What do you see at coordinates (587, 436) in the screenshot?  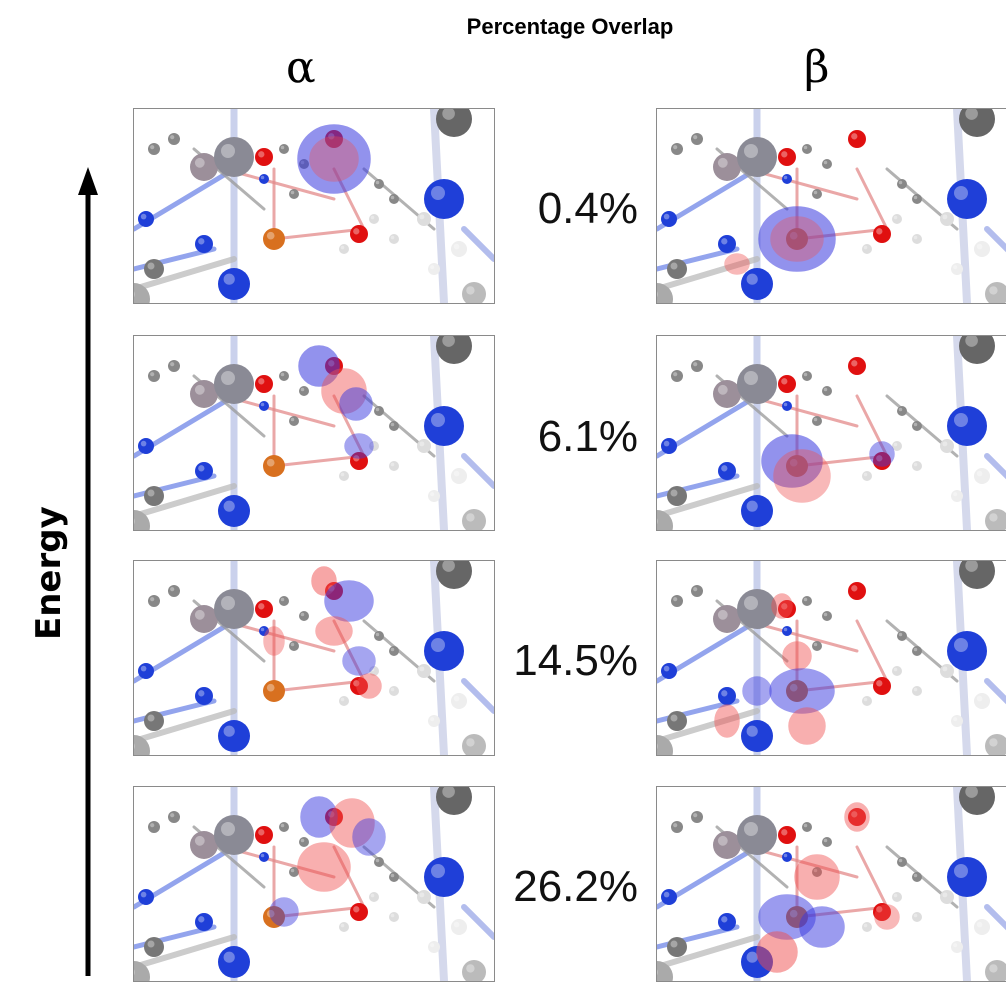 I see `overlap-value-2: 6.1%` at bounding box center [587, 436].